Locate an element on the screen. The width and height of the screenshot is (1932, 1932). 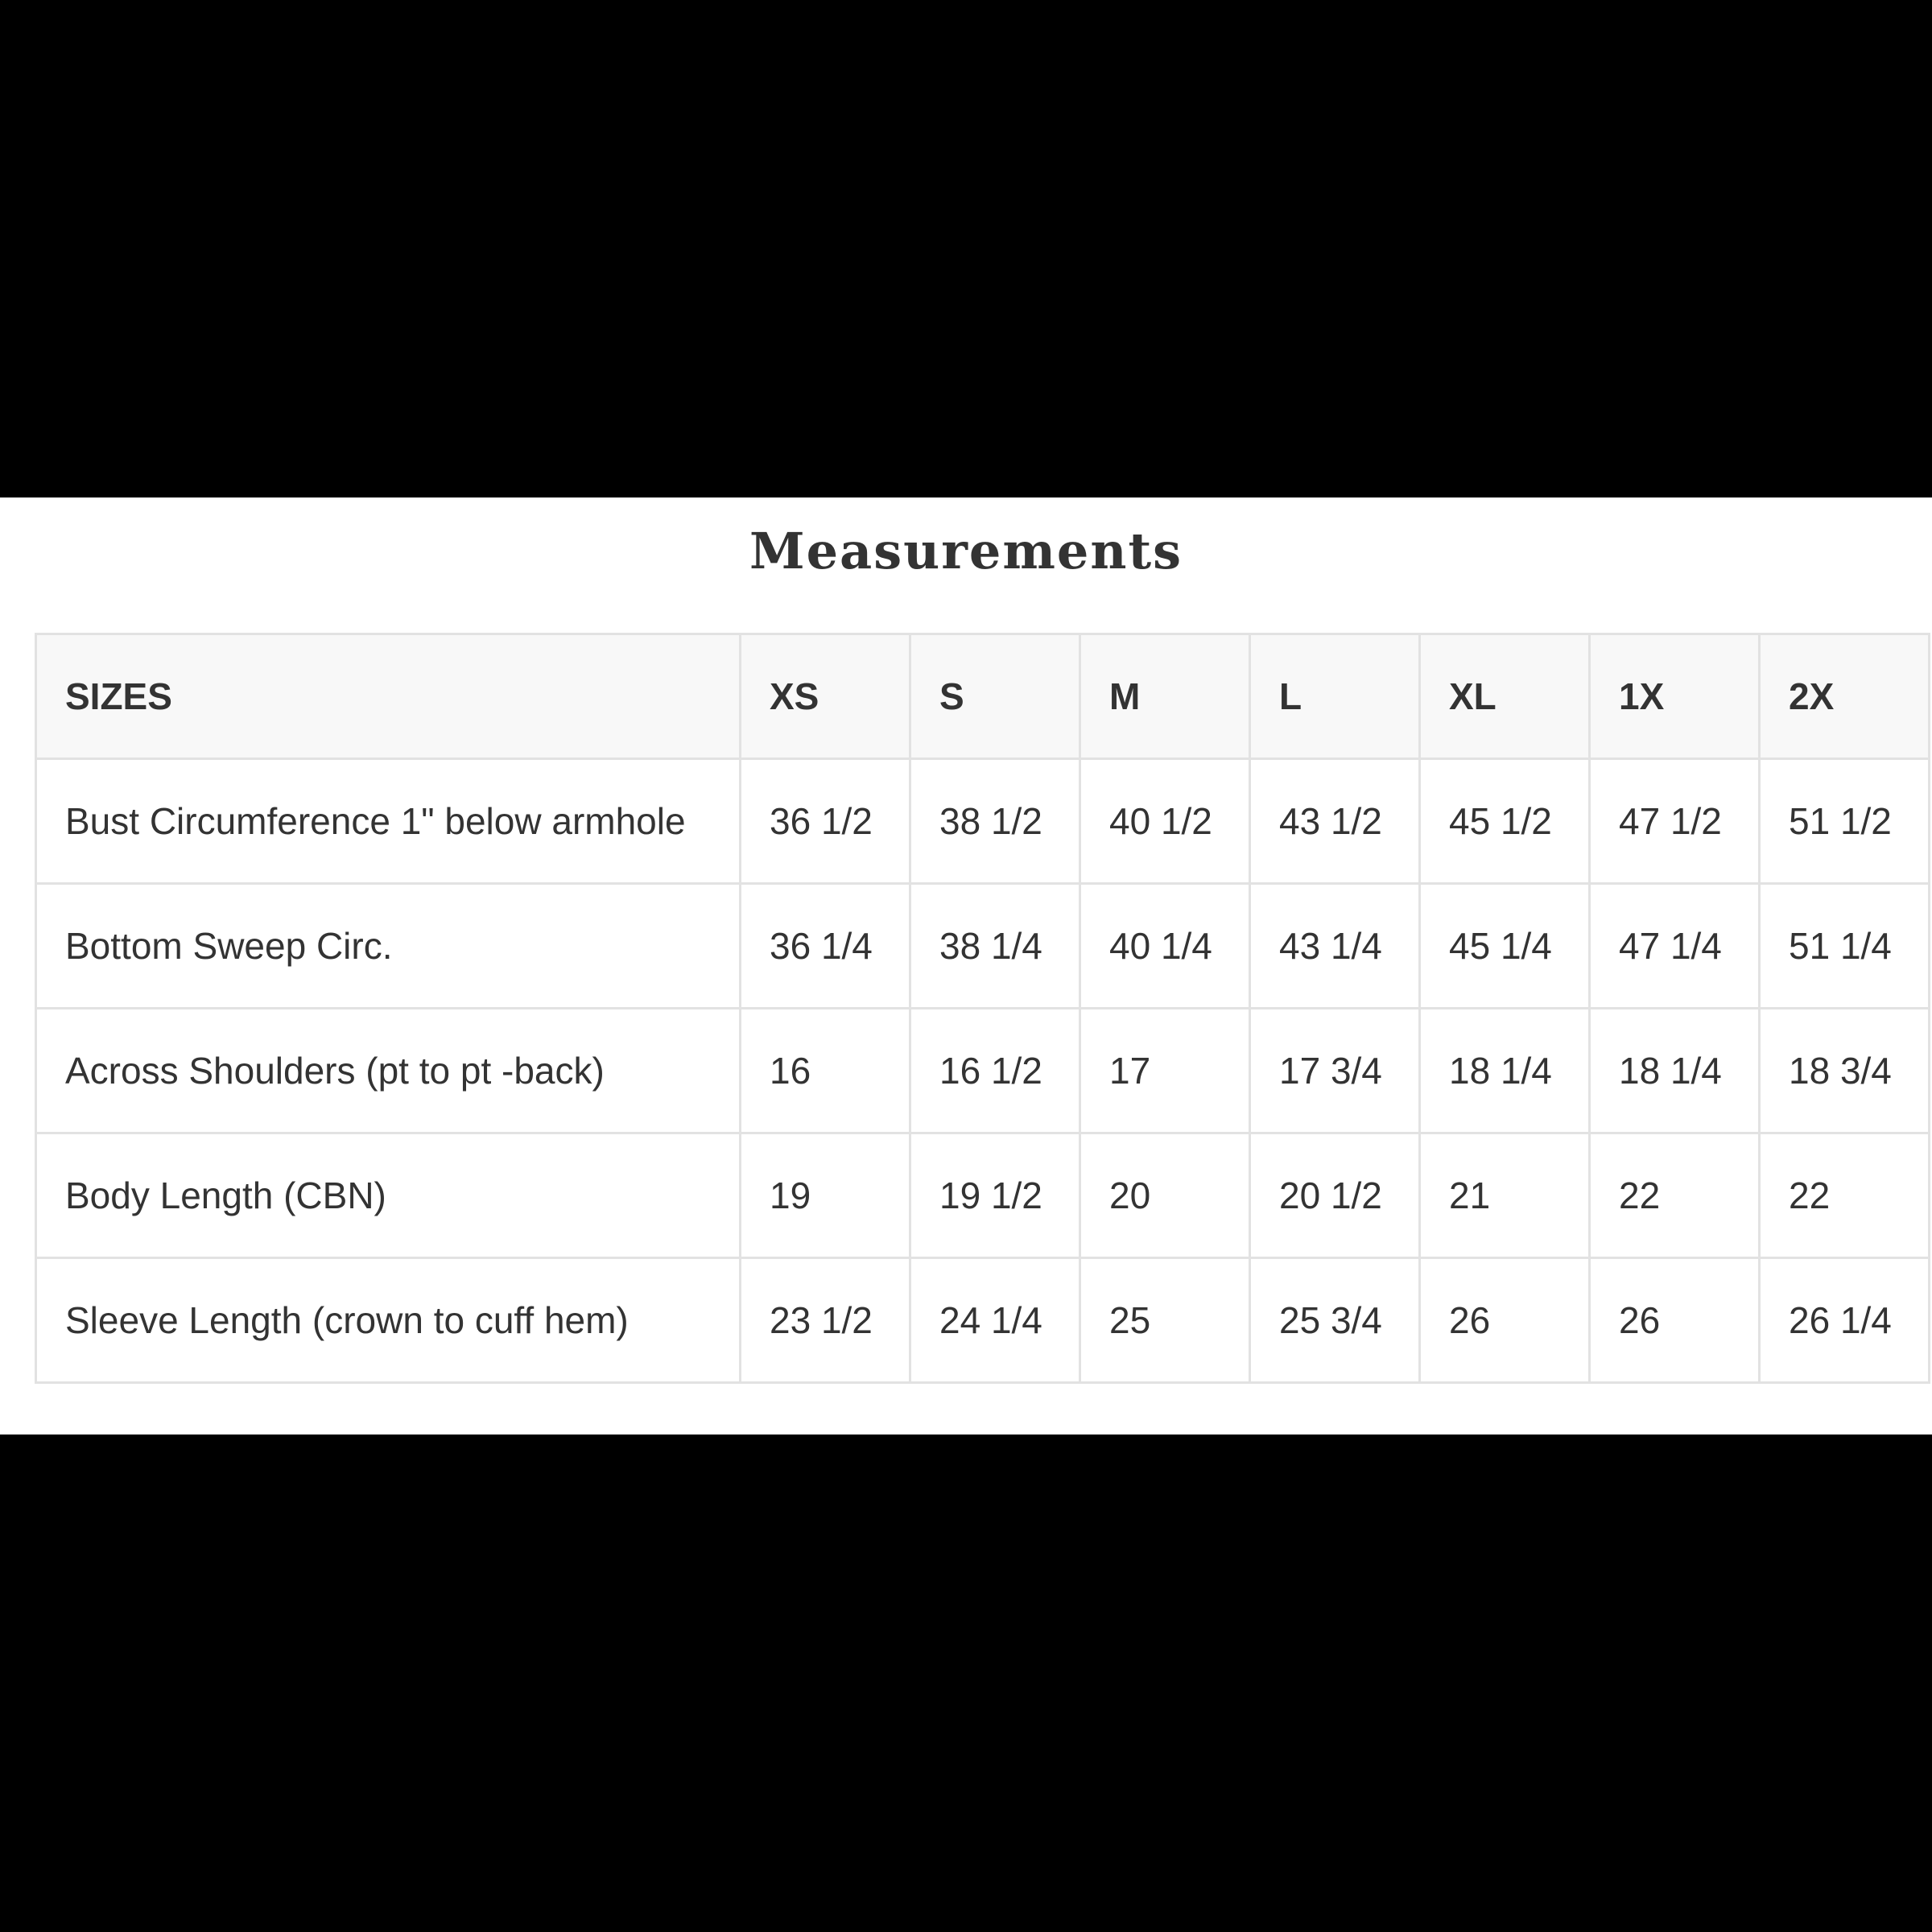
measurement-value: 36 1/2 is located at coordinates (825, 821).